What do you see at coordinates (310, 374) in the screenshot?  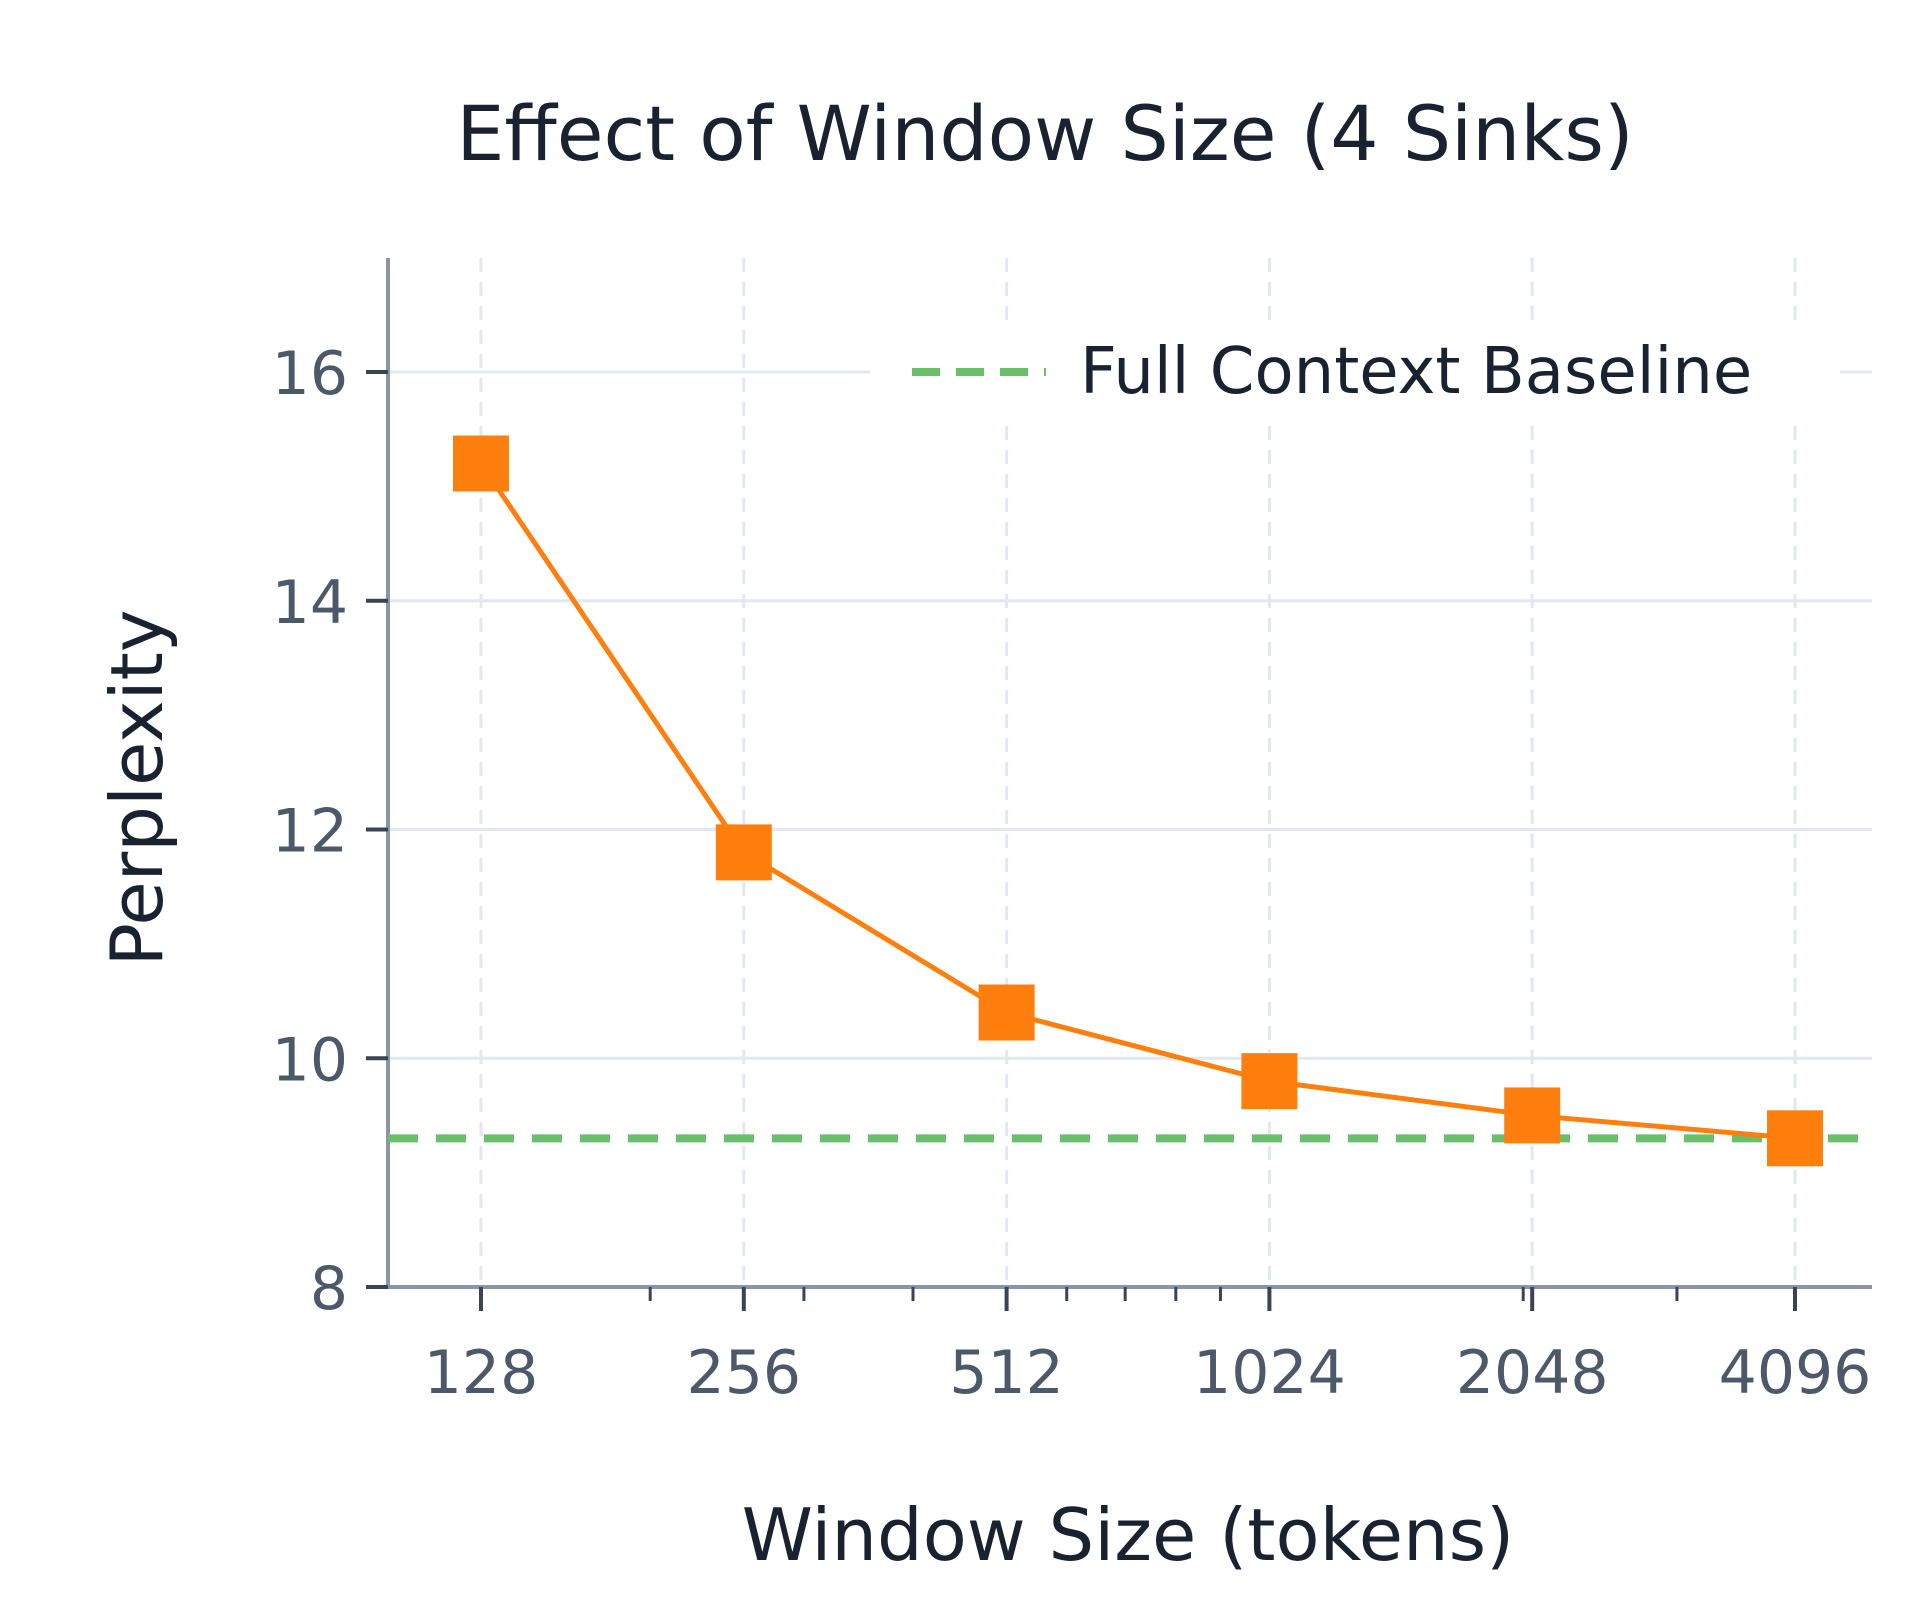 I see `y-tick-label: 16` at bounding box center [310, 374].